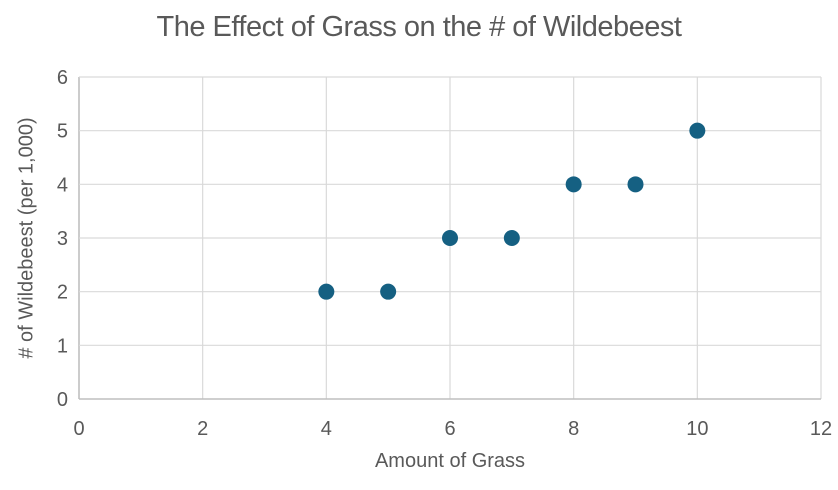 This screenshot has height=490, width=838. What do you see at coordinates (62, 400) in the screenshot?
I see `y-tick-label: 0` at bounding box center [62, 400].